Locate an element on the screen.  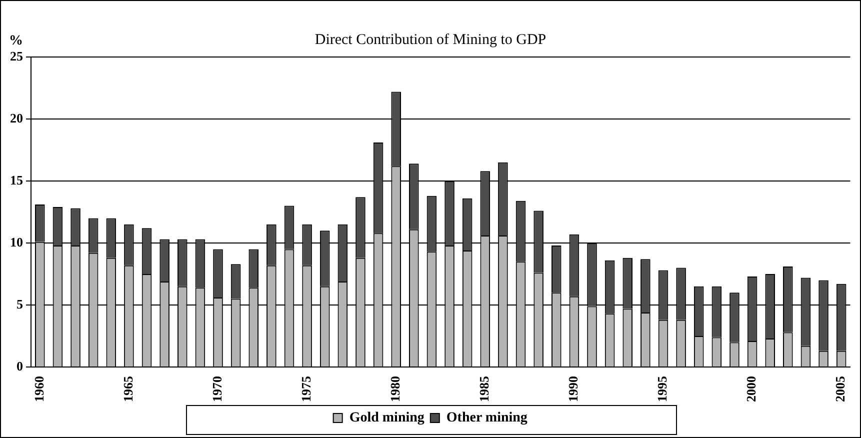
chart-title: Direct Contribution of Mining to GDP is located at coordinates (430, 40).